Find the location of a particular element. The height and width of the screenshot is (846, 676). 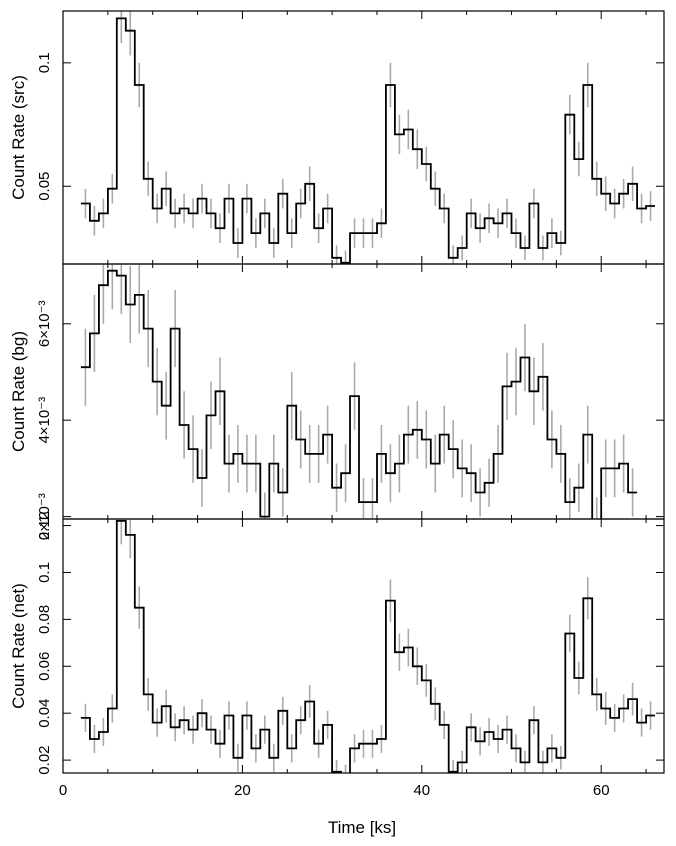

x-tick-label: 0 is located at coordinates (63, 790).